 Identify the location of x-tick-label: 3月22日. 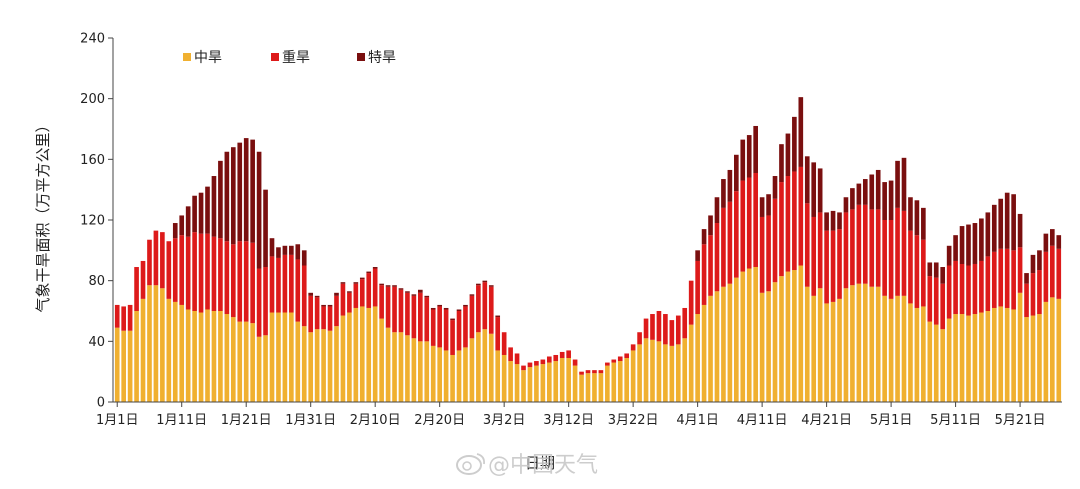
(633, 420).